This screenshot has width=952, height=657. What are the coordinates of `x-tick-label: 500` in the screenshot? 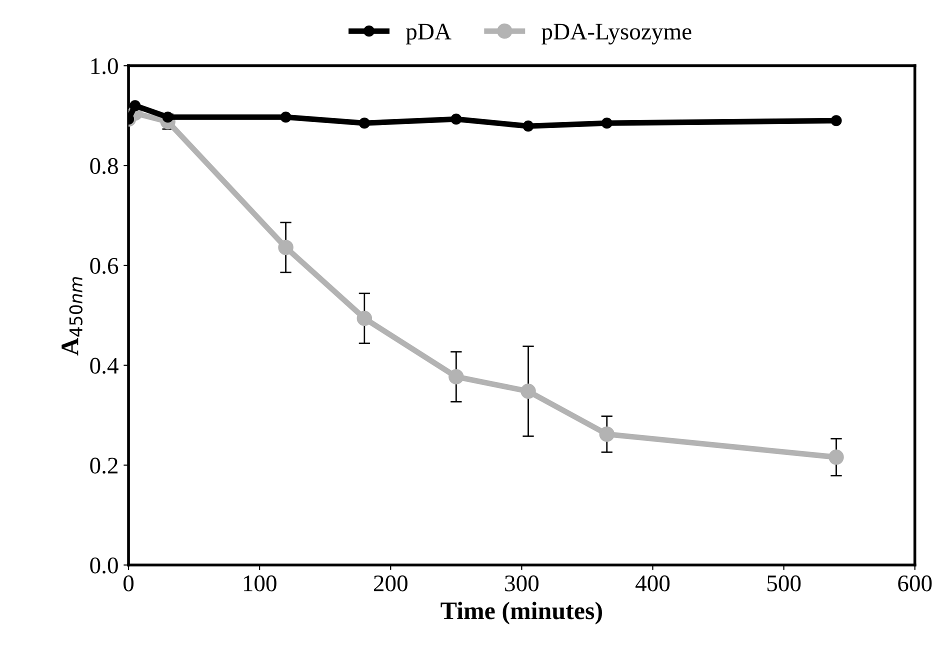 It's located at (784, 583).